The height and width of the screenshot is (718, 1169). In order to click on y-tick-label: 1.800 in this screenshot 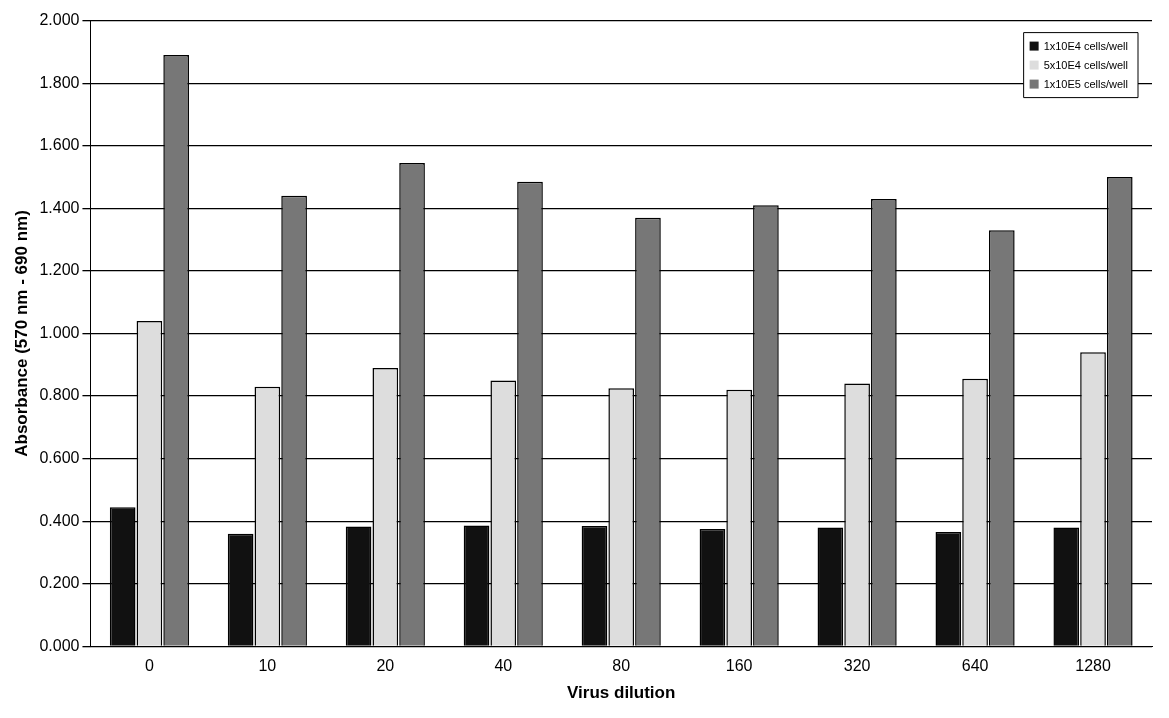, I will do `click(59, 82)`.